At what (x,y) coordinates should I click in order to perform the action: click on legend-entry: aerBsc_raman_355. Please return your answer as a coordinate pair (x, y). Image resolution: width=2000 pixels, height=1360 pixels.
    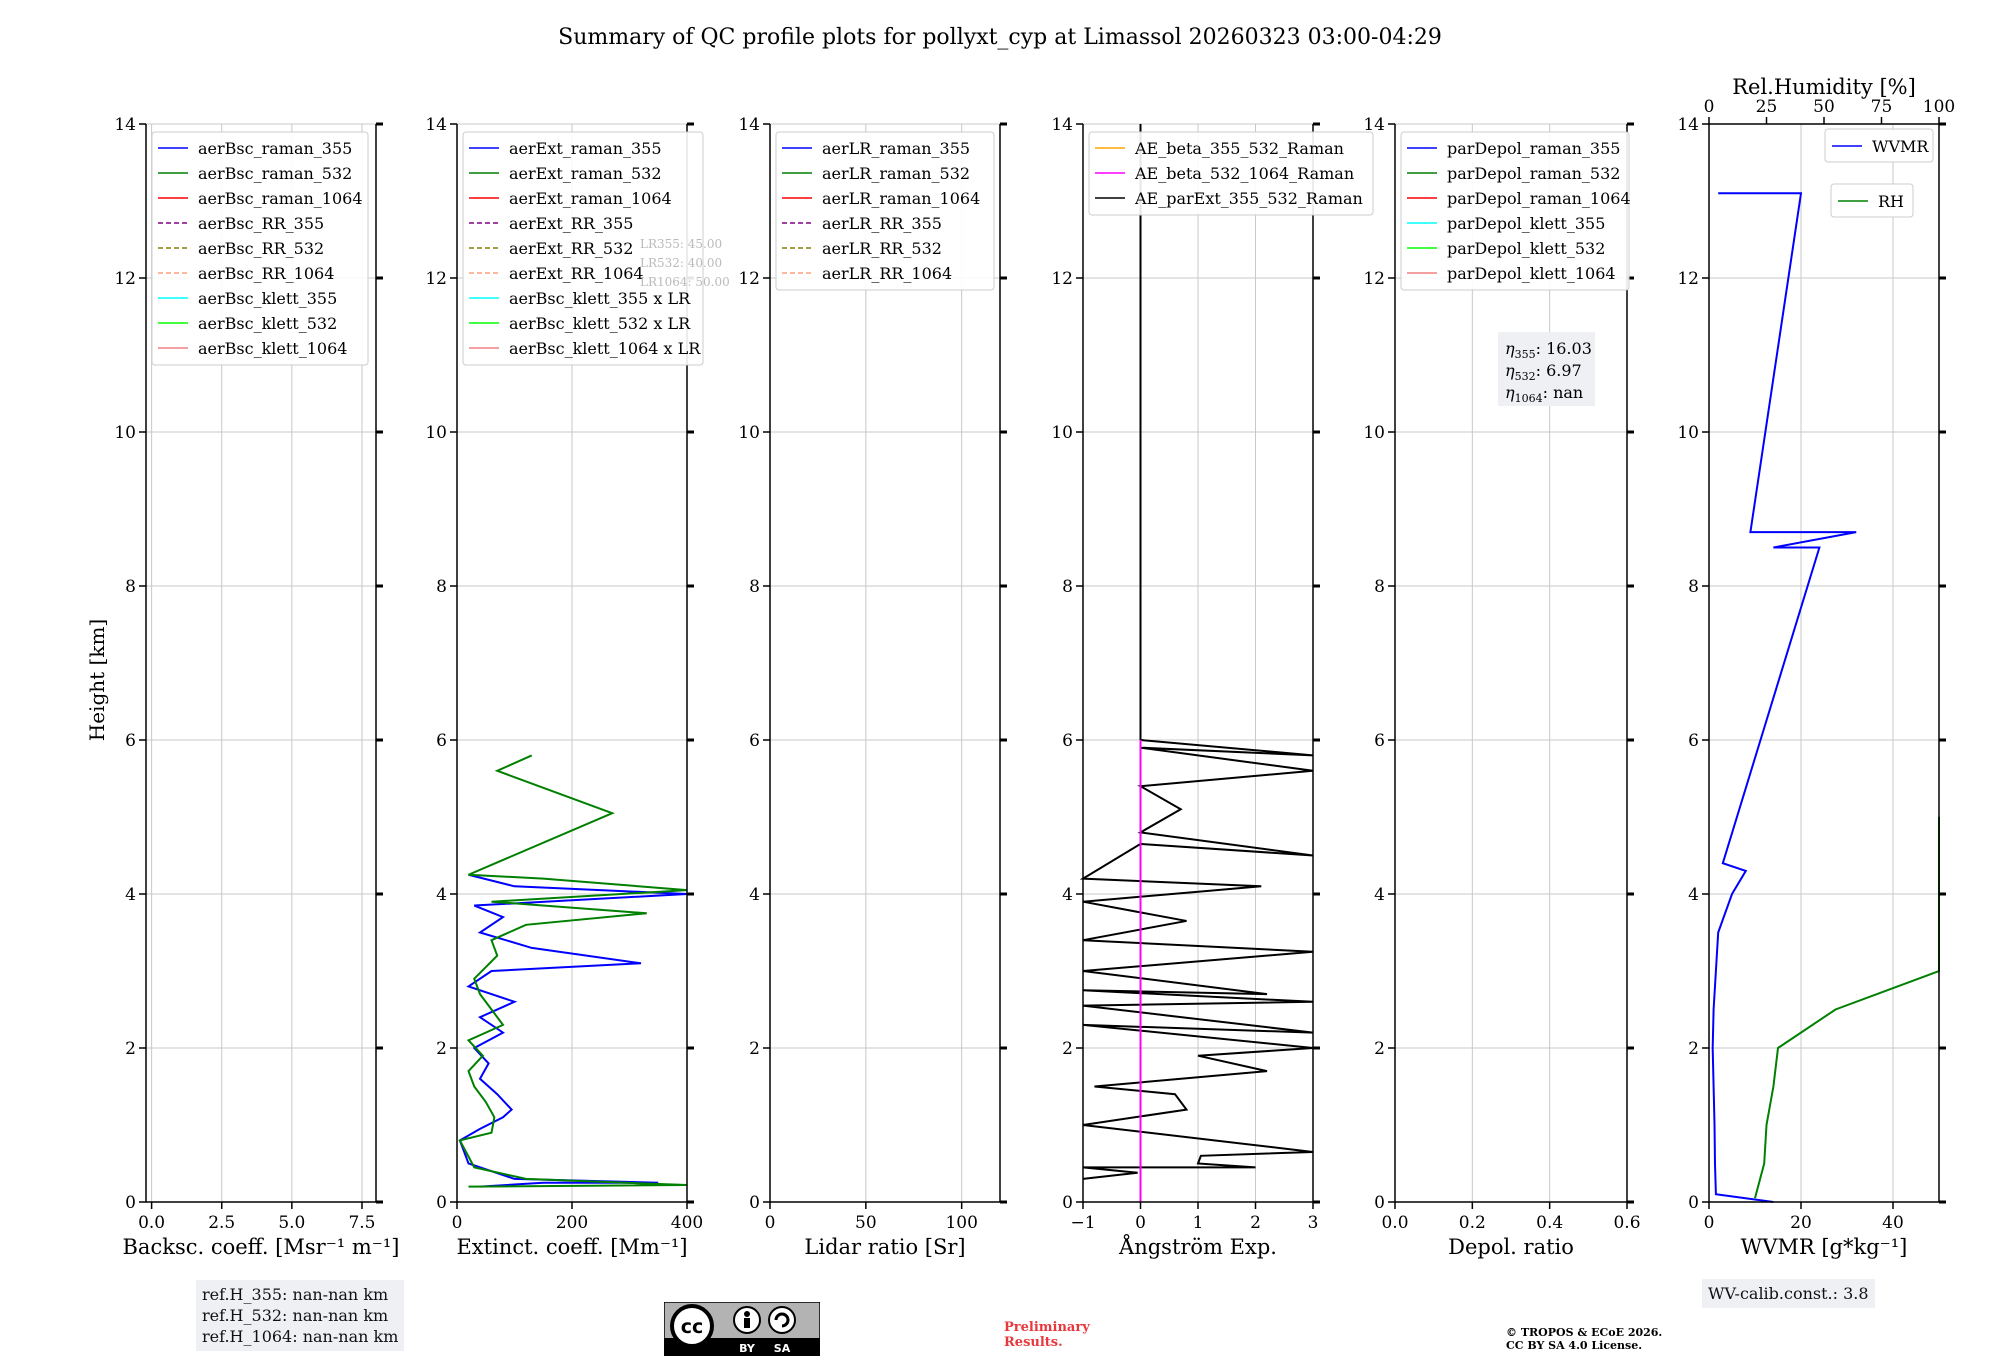
    Looking at the image, I should click on (275, 148).